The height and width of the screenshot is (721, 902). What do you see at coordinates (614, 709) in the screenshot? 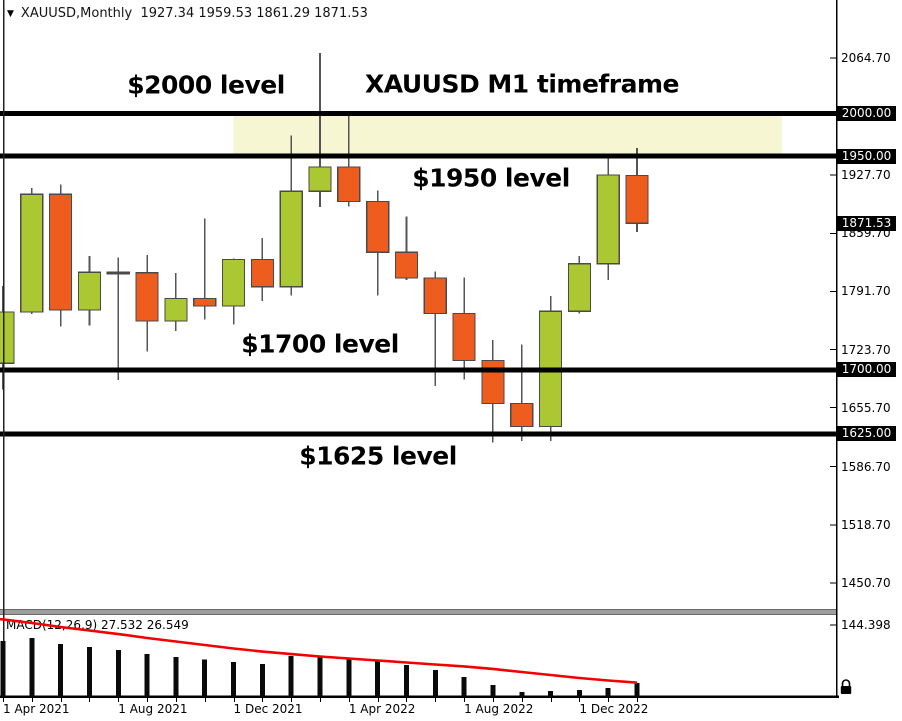
I see `date-label: 1 Dec 2022` at bounding box center [614, 709].